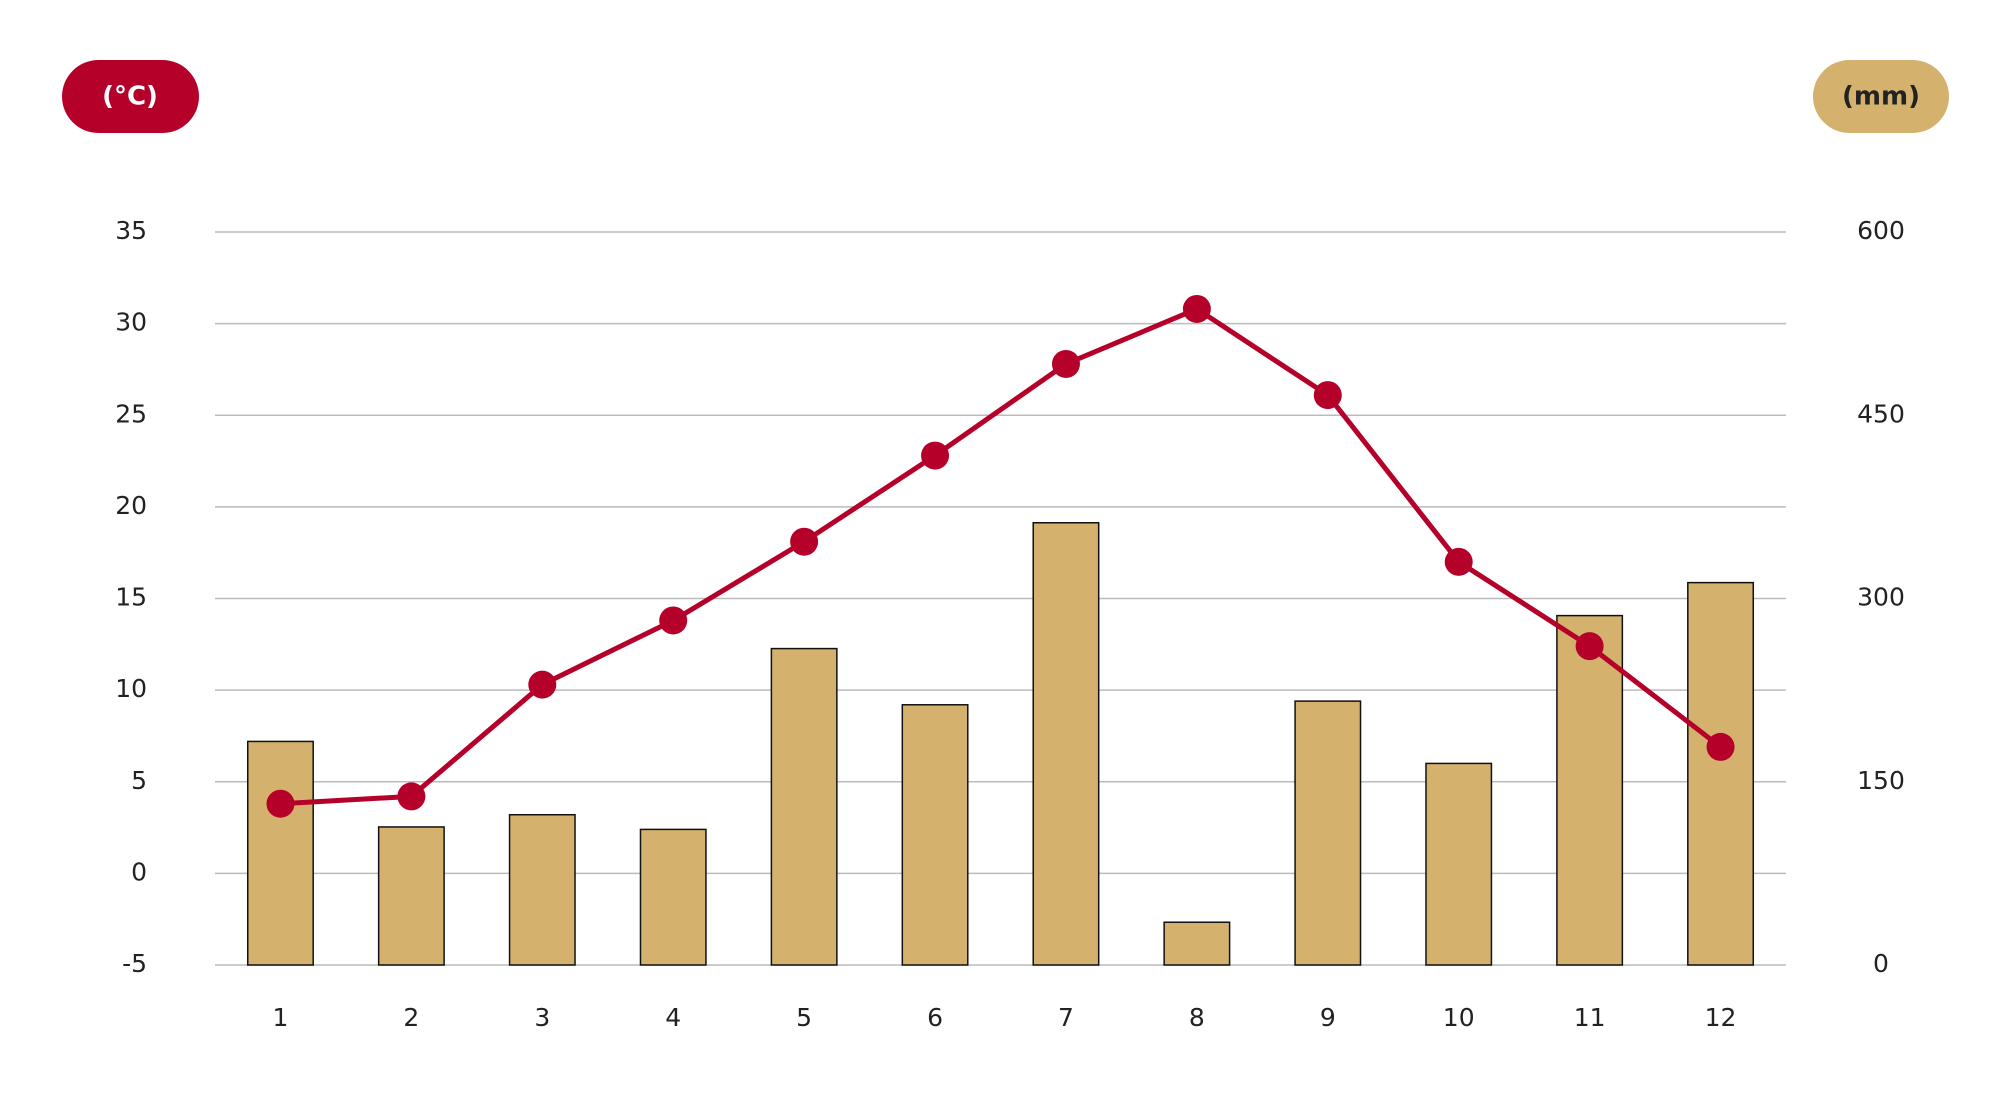 The height and width of the screenshot is (1096, 2000). What do you see at coordinates (542, 1017) in the screenshot?
I see `x-tick-label: 3` at bounding box center [542, 1017].